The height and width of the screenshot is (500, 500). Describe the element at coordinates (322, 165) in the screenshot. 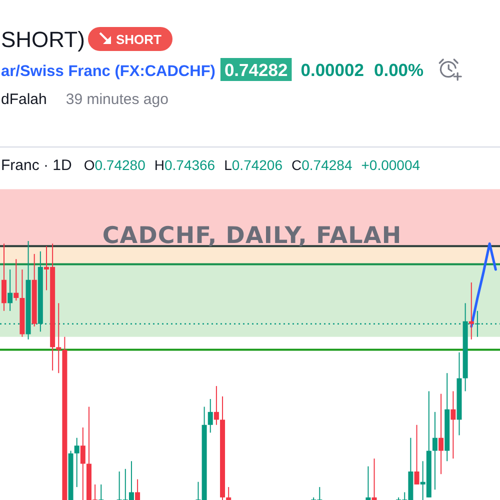

I see `text: C0.74284` at that location.